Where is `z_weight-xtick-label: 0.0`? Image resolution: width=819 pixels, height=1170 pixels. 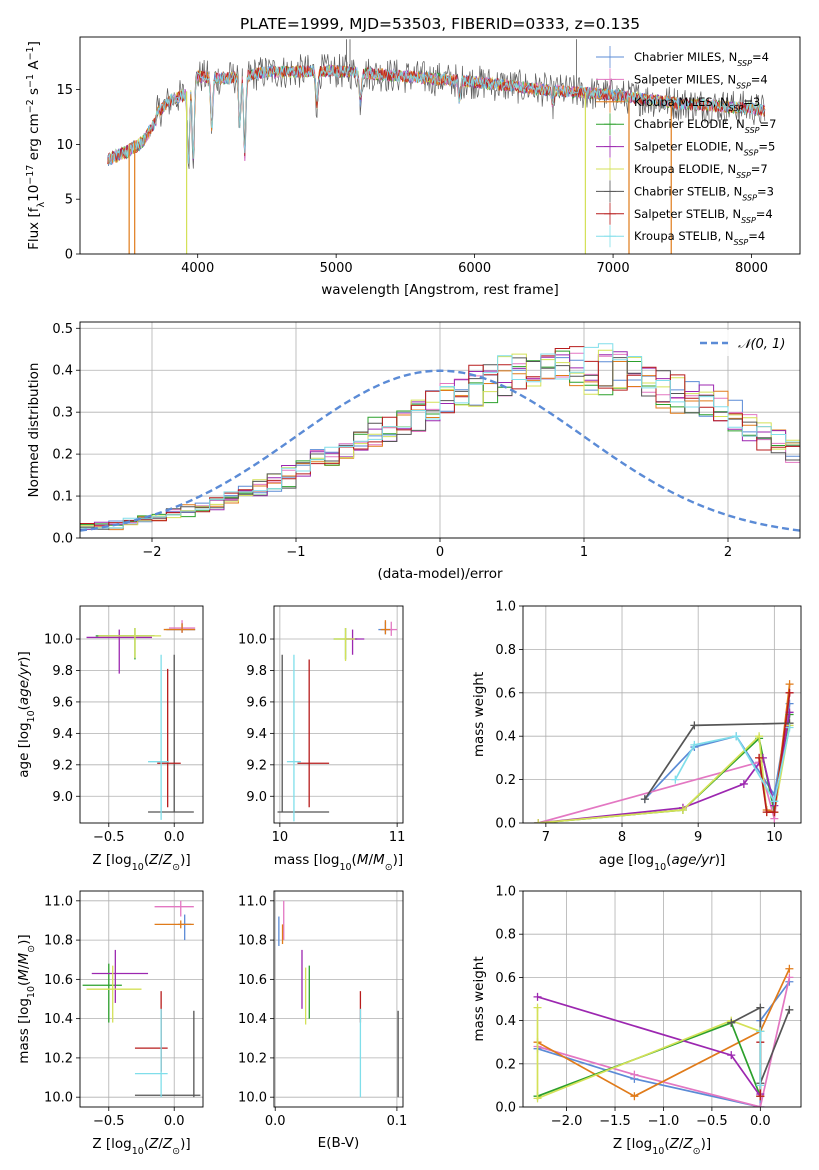 z_weight-xtick-label: 0.0 is located at coordinates (760, 1121).